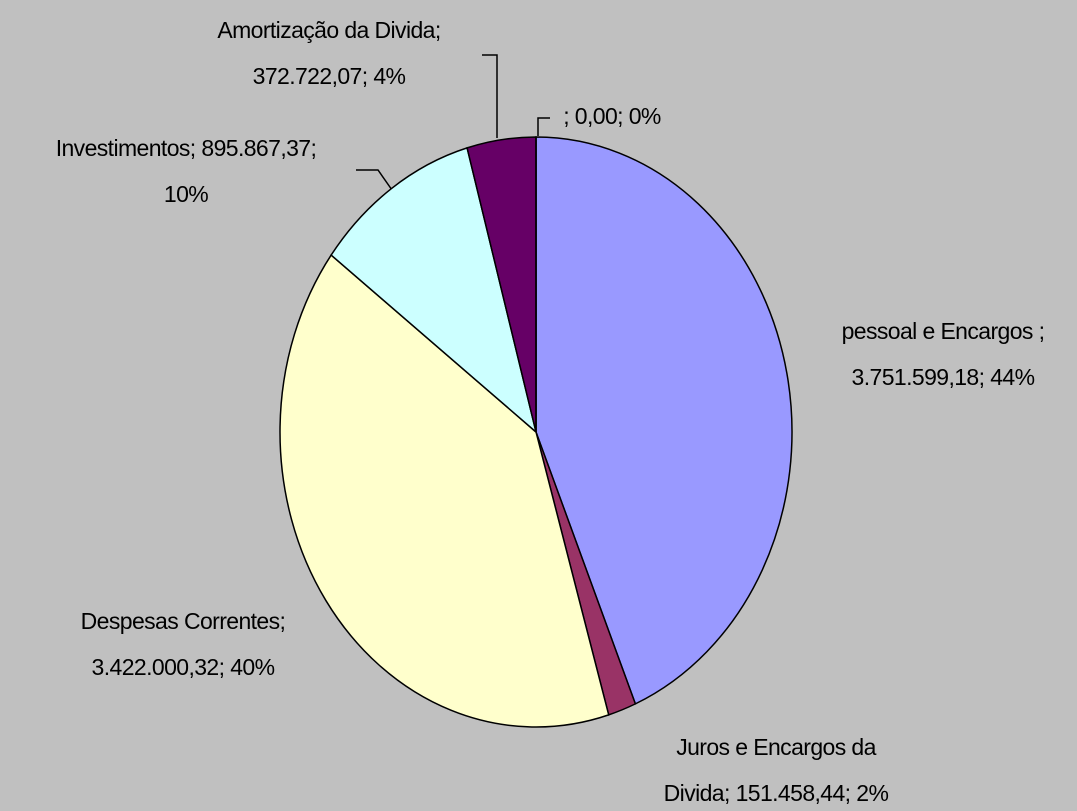 This screenshot has height=811, width=1077. Describe the element at coordinates (943, 331) in the screenshot. I see `data-label: pessoal e Encargos ;` at that location.